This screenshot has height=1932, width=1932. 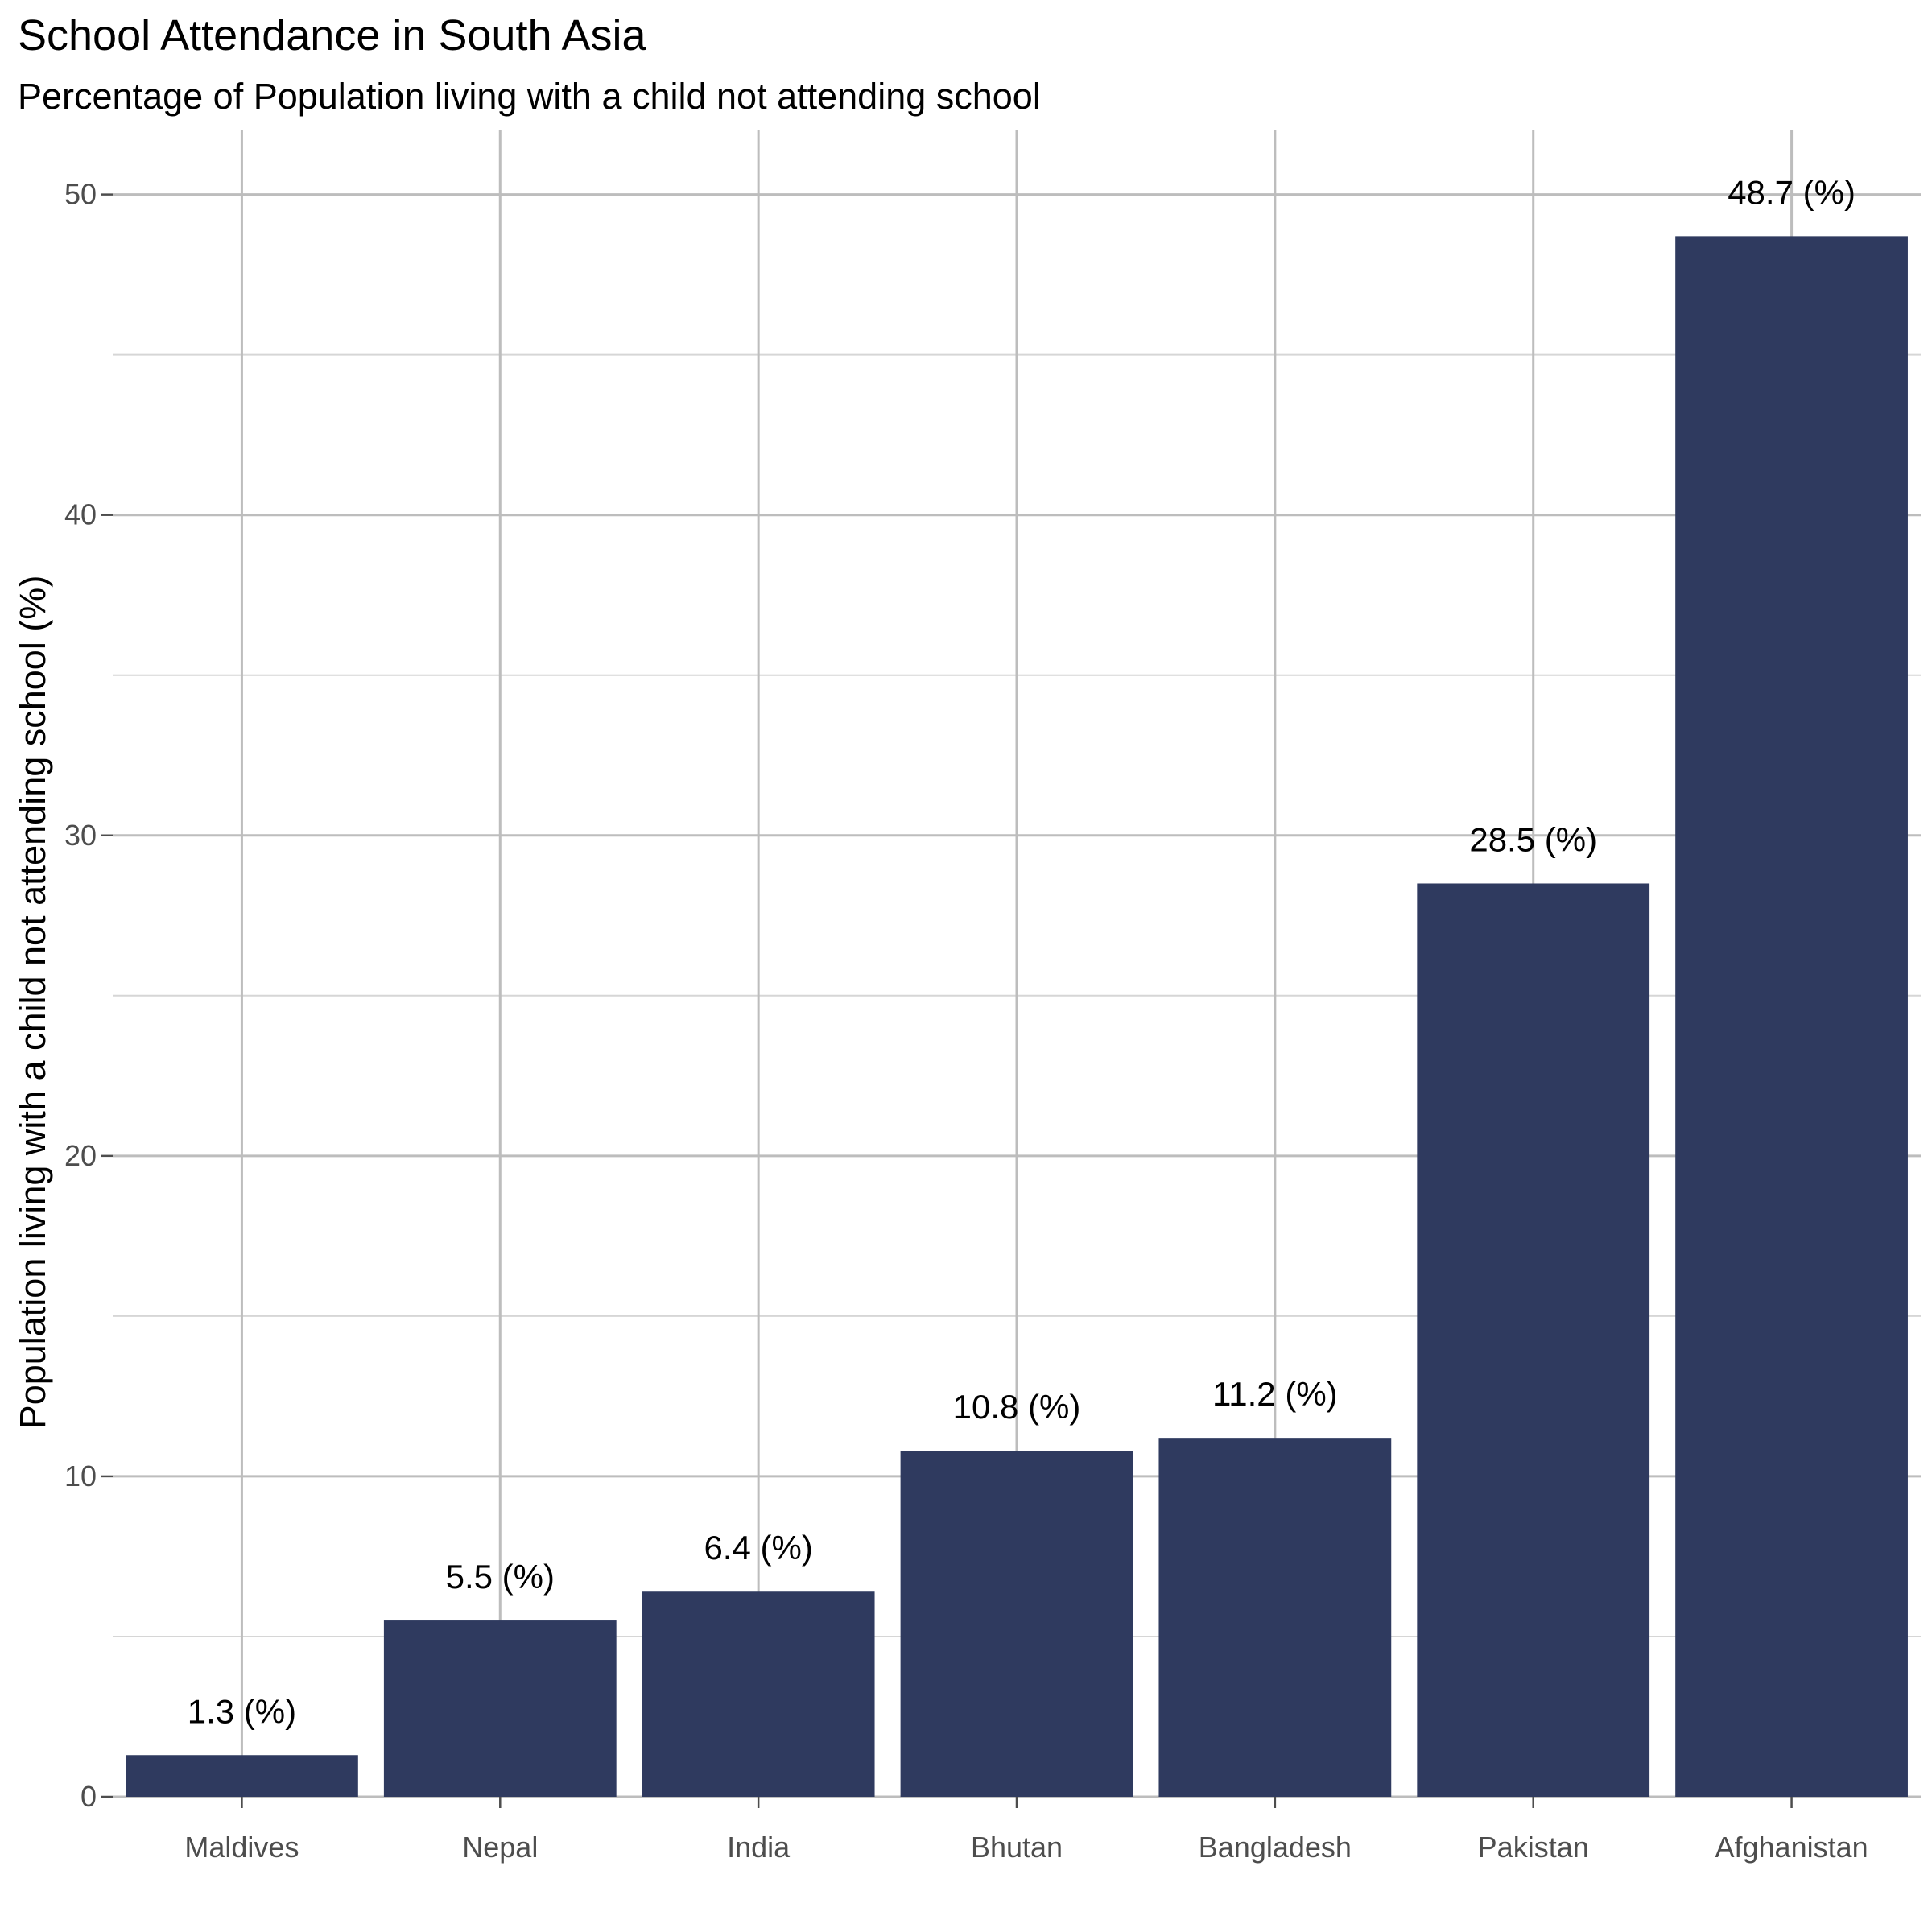 What do you see at coordinates (1275, 1848) in the screenshot?
I see `x-tick-label: Bangladesh` at bounding box center [1275, 1848].